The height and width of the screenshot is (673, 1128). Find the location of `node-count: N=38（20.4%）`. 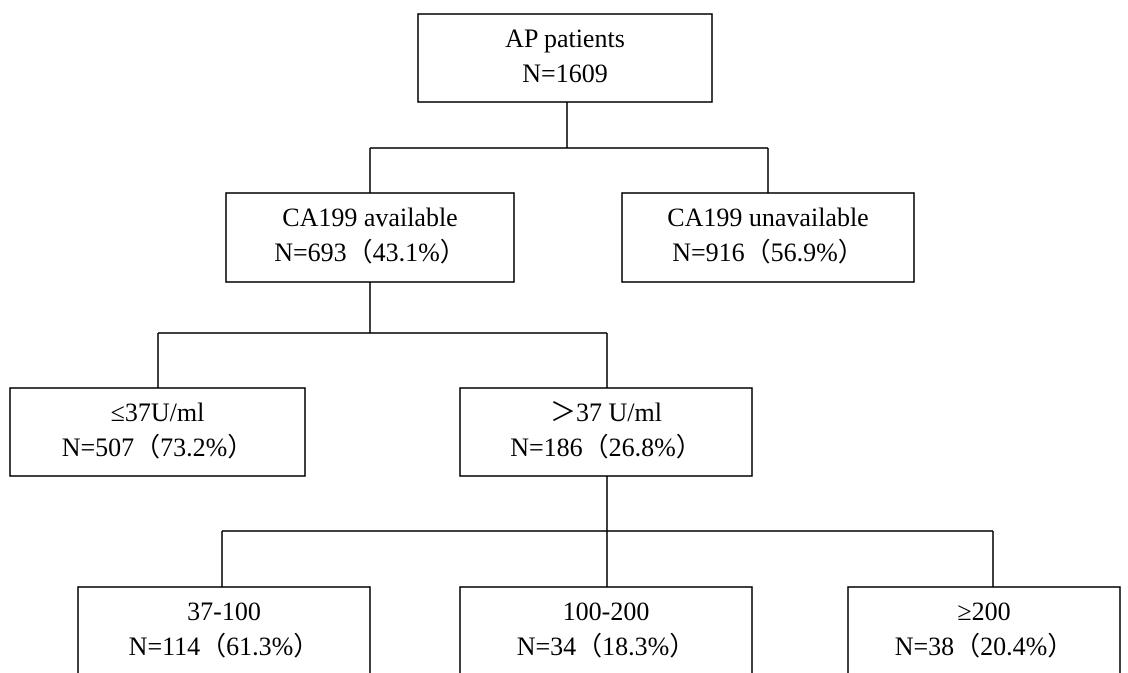

node-count: N=38（20.4%） is located at coordinates (984, 646).